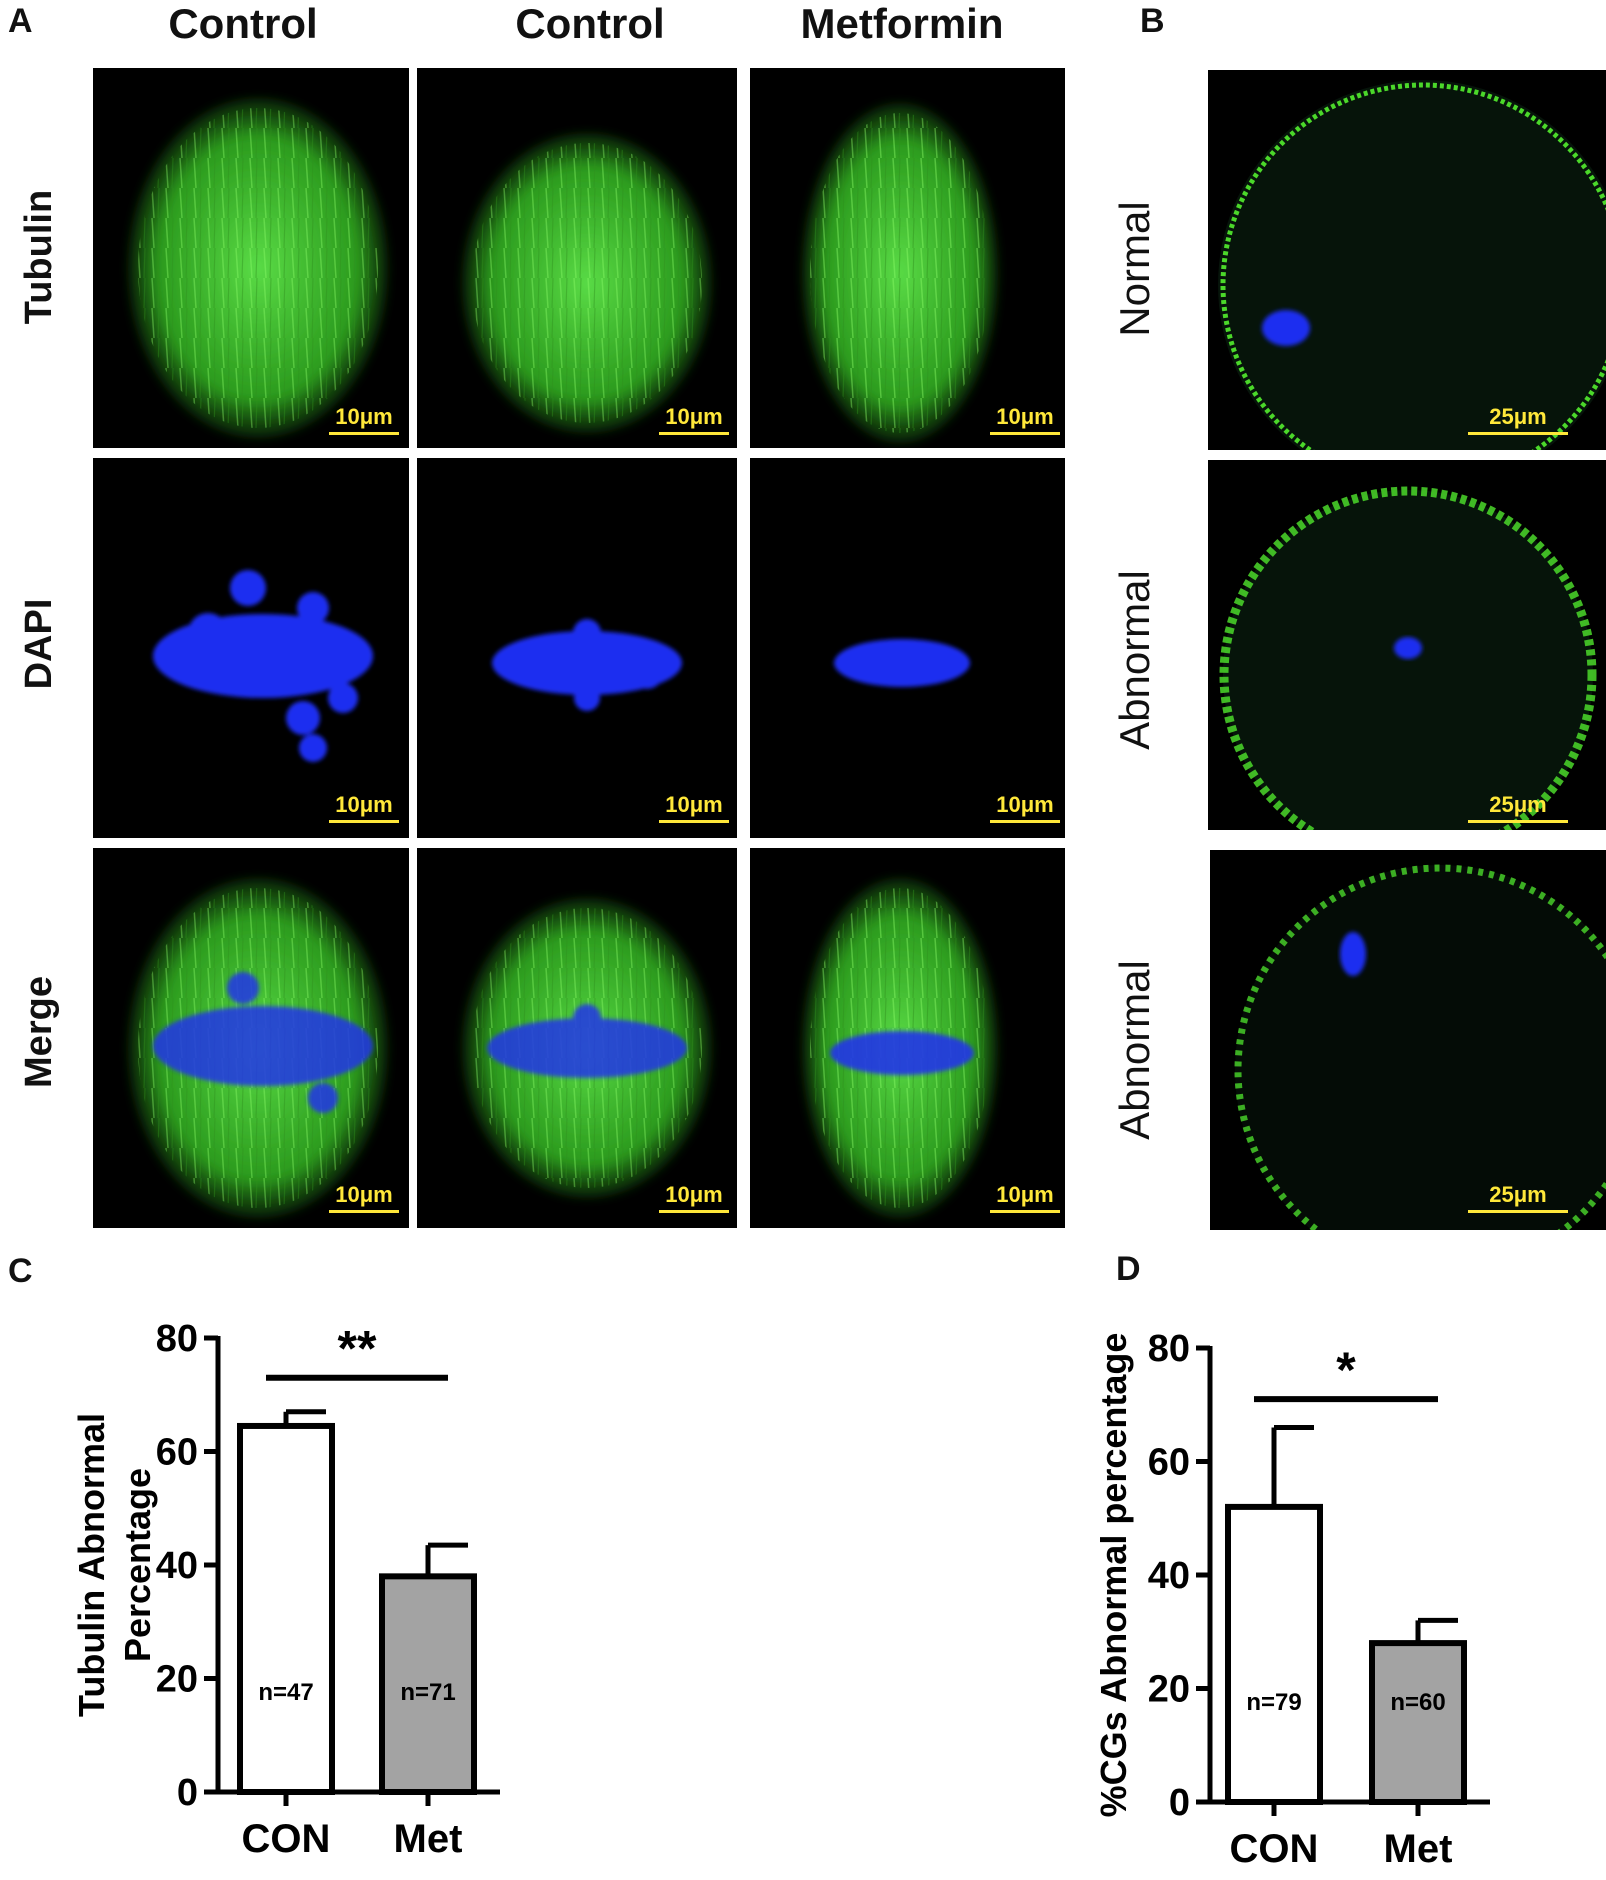  What do you see at coordinates (694, 1197) in the screenshot?
I see `scale-bar-merge-control-2: 10μm` at bounding box center [694, 1197].